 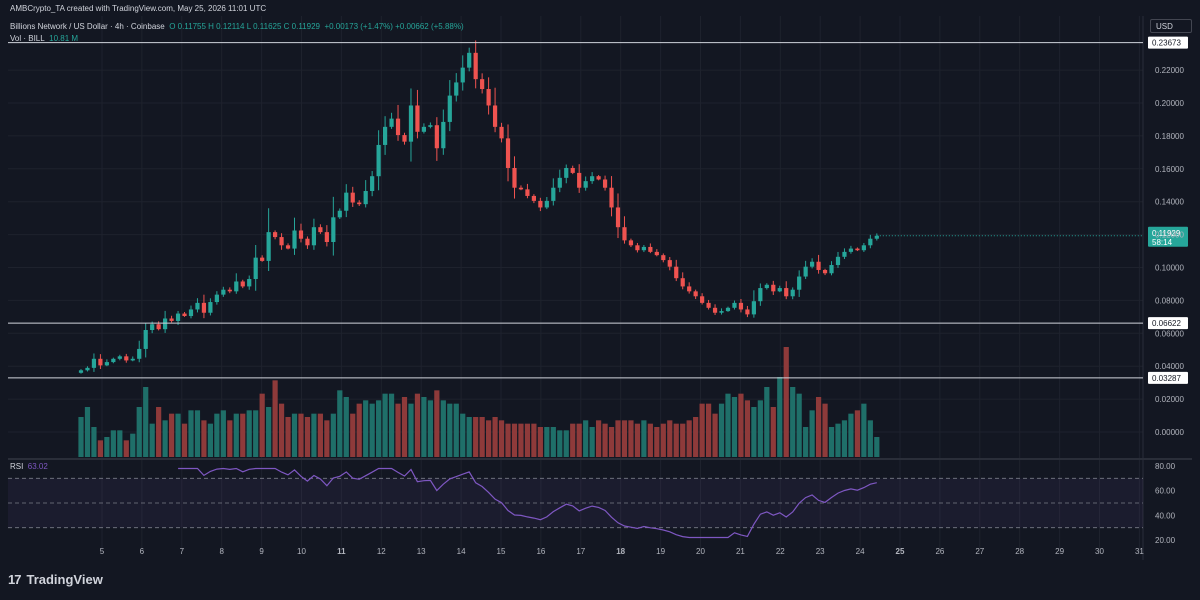 I want to click on price-tick: 0.04000, so click(x=1169, y=366).